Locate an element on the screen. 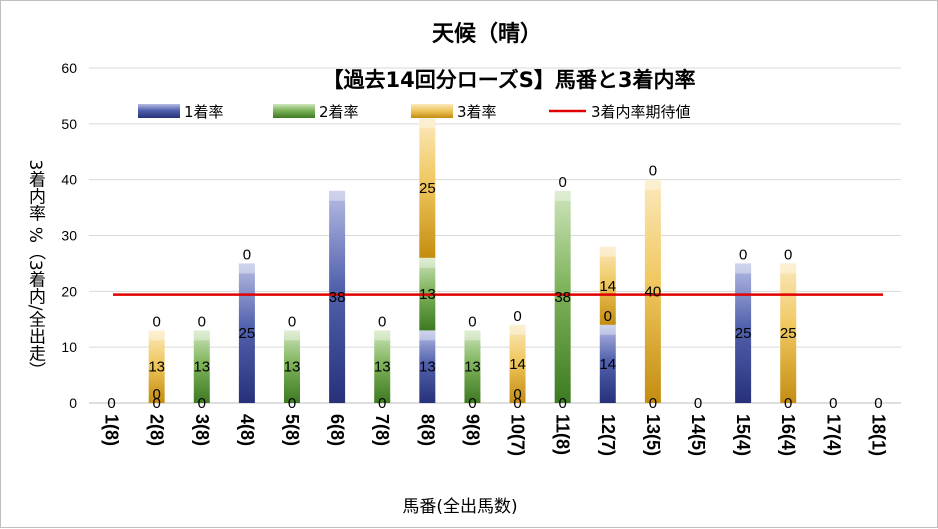 The height and width of the screenshot is (529, 938). legend-label: 1着率 is located at coordinates (204, 112).